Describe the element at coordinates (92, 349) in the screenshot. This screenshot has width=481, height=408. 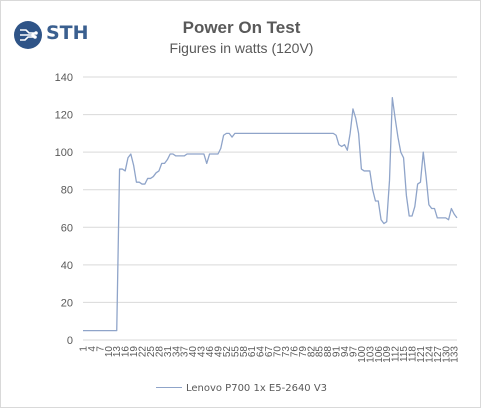
I see `x-tick-label: 4` at that location.